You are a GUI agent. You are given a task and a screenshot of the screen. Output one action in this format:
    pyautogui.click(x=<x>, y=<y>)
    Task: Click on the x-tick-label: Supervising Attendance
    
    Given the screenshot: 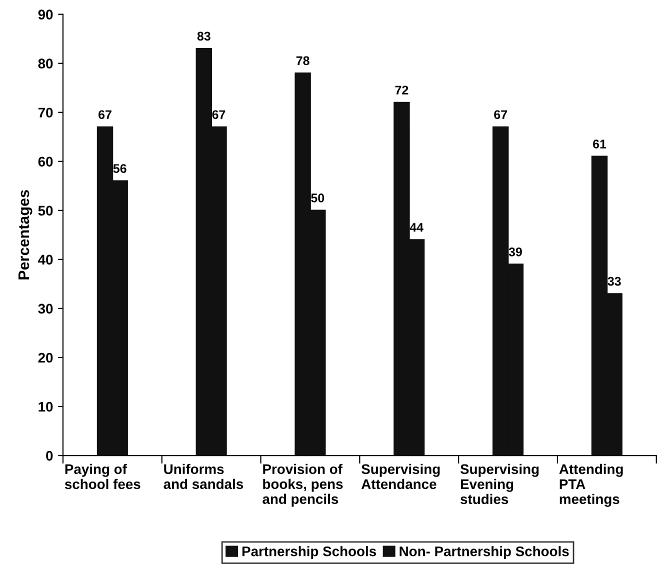 What is the action you would take?
    pyautogui.click(x=400, y=477)
    